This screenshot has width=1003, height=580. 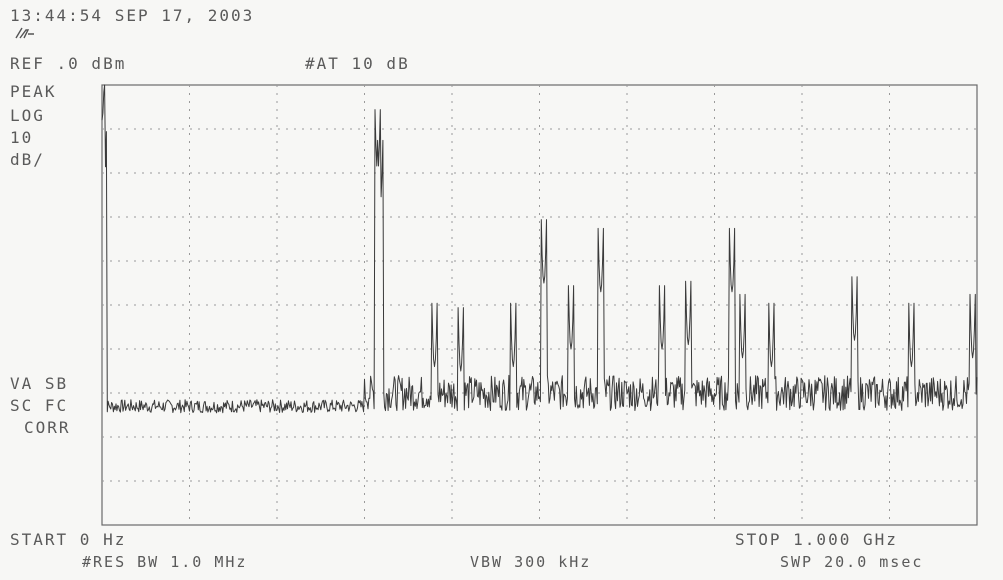 I want to click on stop-frequency: STOP 1.000 GHz, so click(x=816, y=539).